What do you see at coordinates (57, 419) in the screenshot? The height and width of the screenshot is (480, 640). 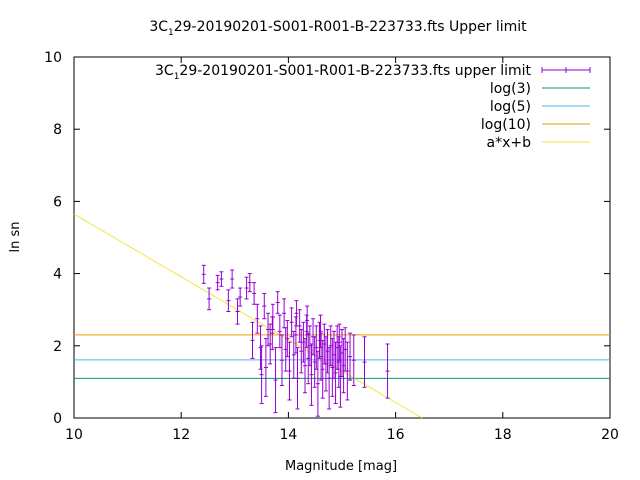 I see `y-tick-label-0: 0` at bounding box center [57, 419].